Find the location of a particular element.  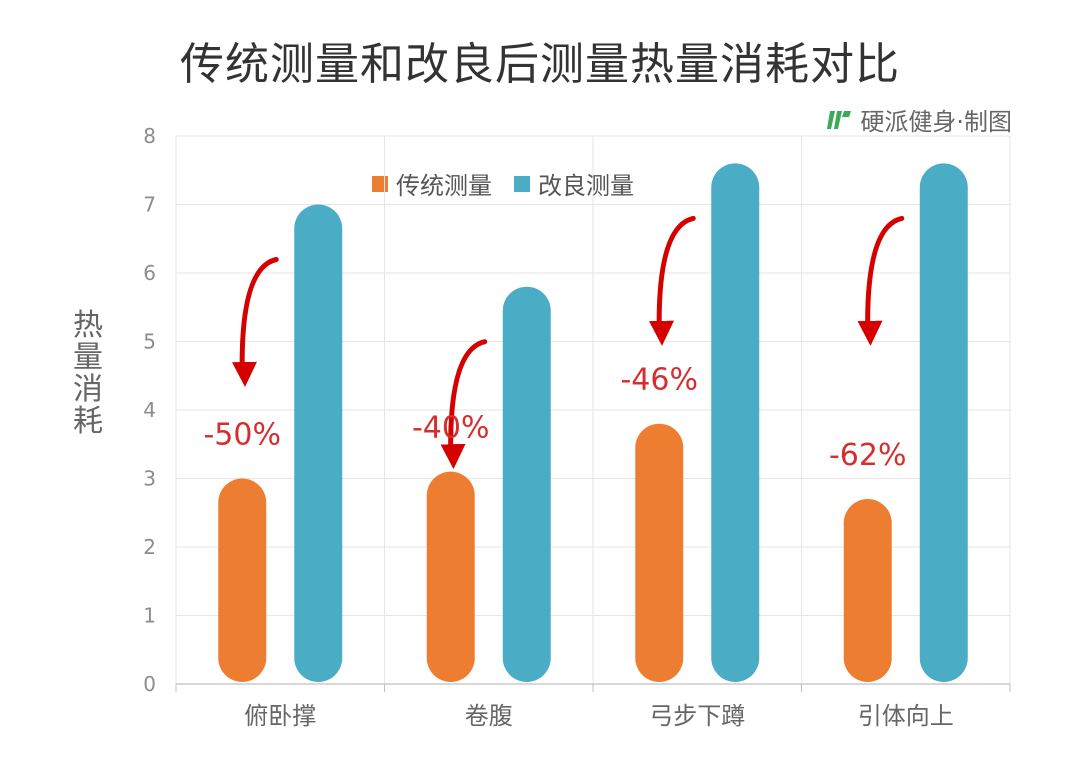

legend-item-traditional: 传统测量 is located at coordinates (432, 183).